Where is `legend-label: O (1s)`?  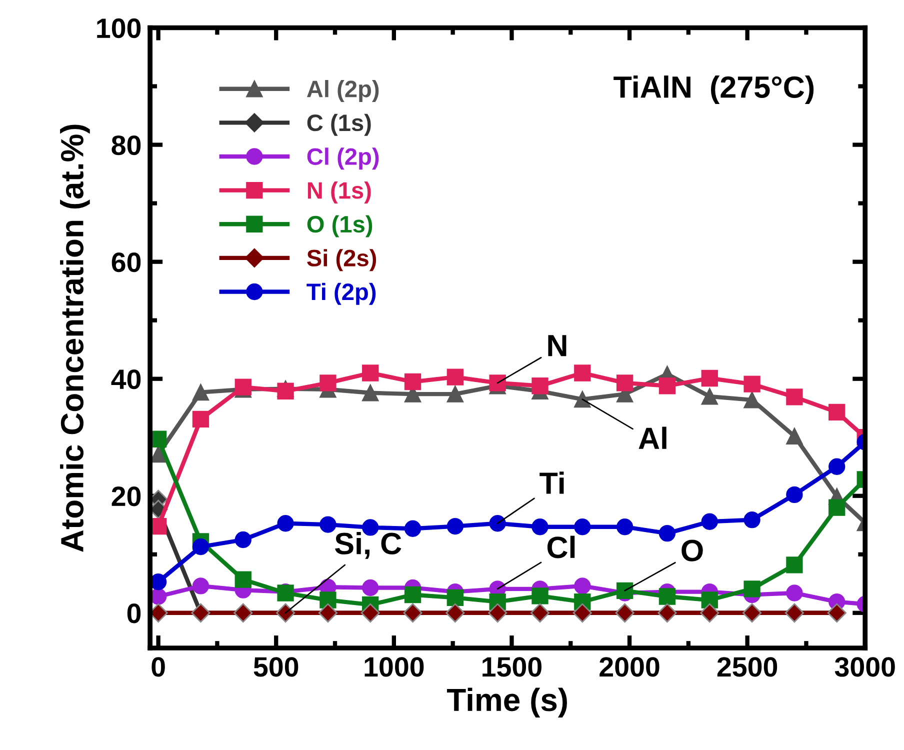 legend-label: O (1s) is located at coordinates (339, 226).